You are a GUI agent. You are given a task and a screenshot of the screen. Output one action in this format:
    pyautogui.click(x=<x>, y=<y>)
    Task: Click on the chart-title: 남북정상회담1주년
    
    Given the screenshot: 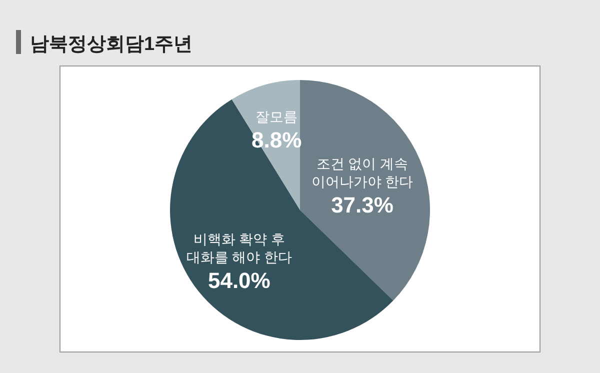 What is the action you would take?
    pyautogui.click(x=111, y=44)
    